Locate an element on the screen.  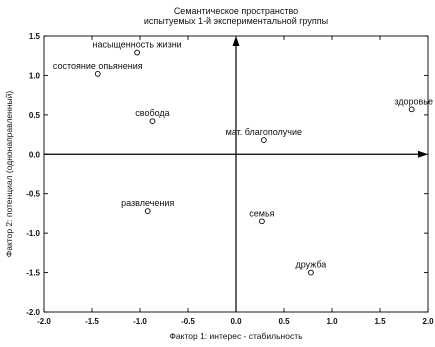
chart-title-line-1: Семантическое пространство is located at coordinates (236, 11).